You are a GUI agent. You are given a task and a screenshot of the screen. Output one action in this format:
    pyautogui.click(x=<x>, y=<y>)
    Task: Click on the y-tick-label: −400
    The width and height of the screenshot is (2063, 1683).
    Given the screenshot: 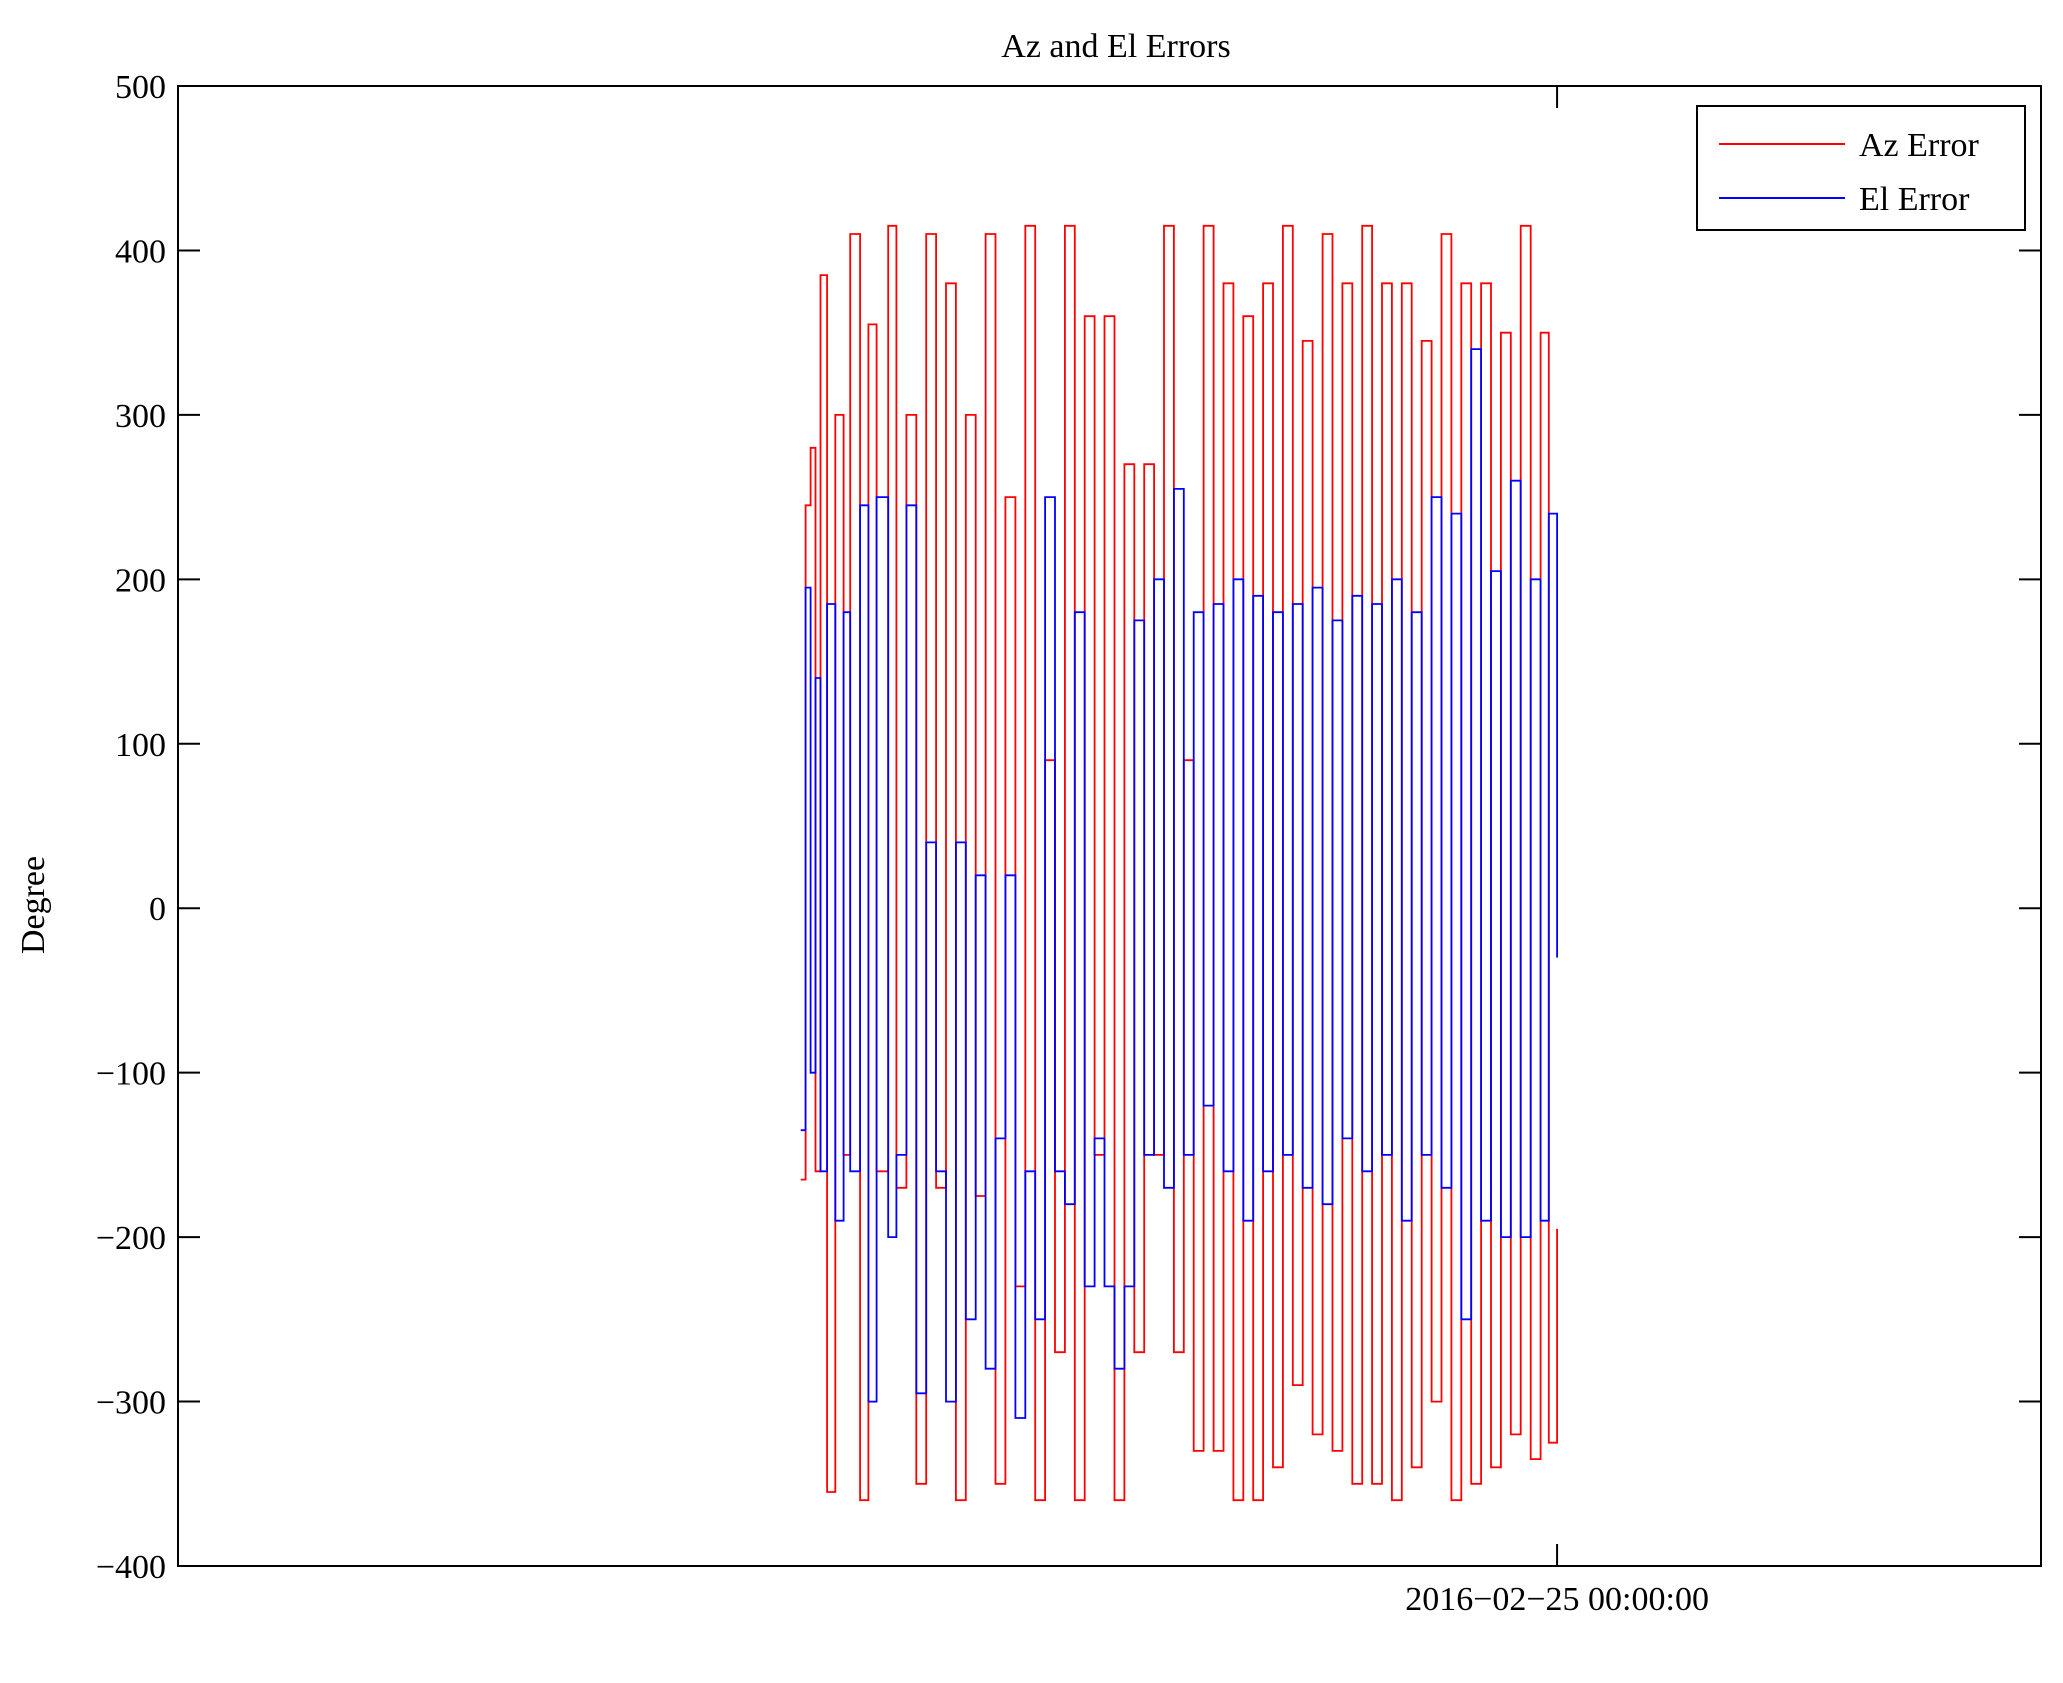 What is the action you would take?
    pyautogui.click(x=131, y=1567)
    